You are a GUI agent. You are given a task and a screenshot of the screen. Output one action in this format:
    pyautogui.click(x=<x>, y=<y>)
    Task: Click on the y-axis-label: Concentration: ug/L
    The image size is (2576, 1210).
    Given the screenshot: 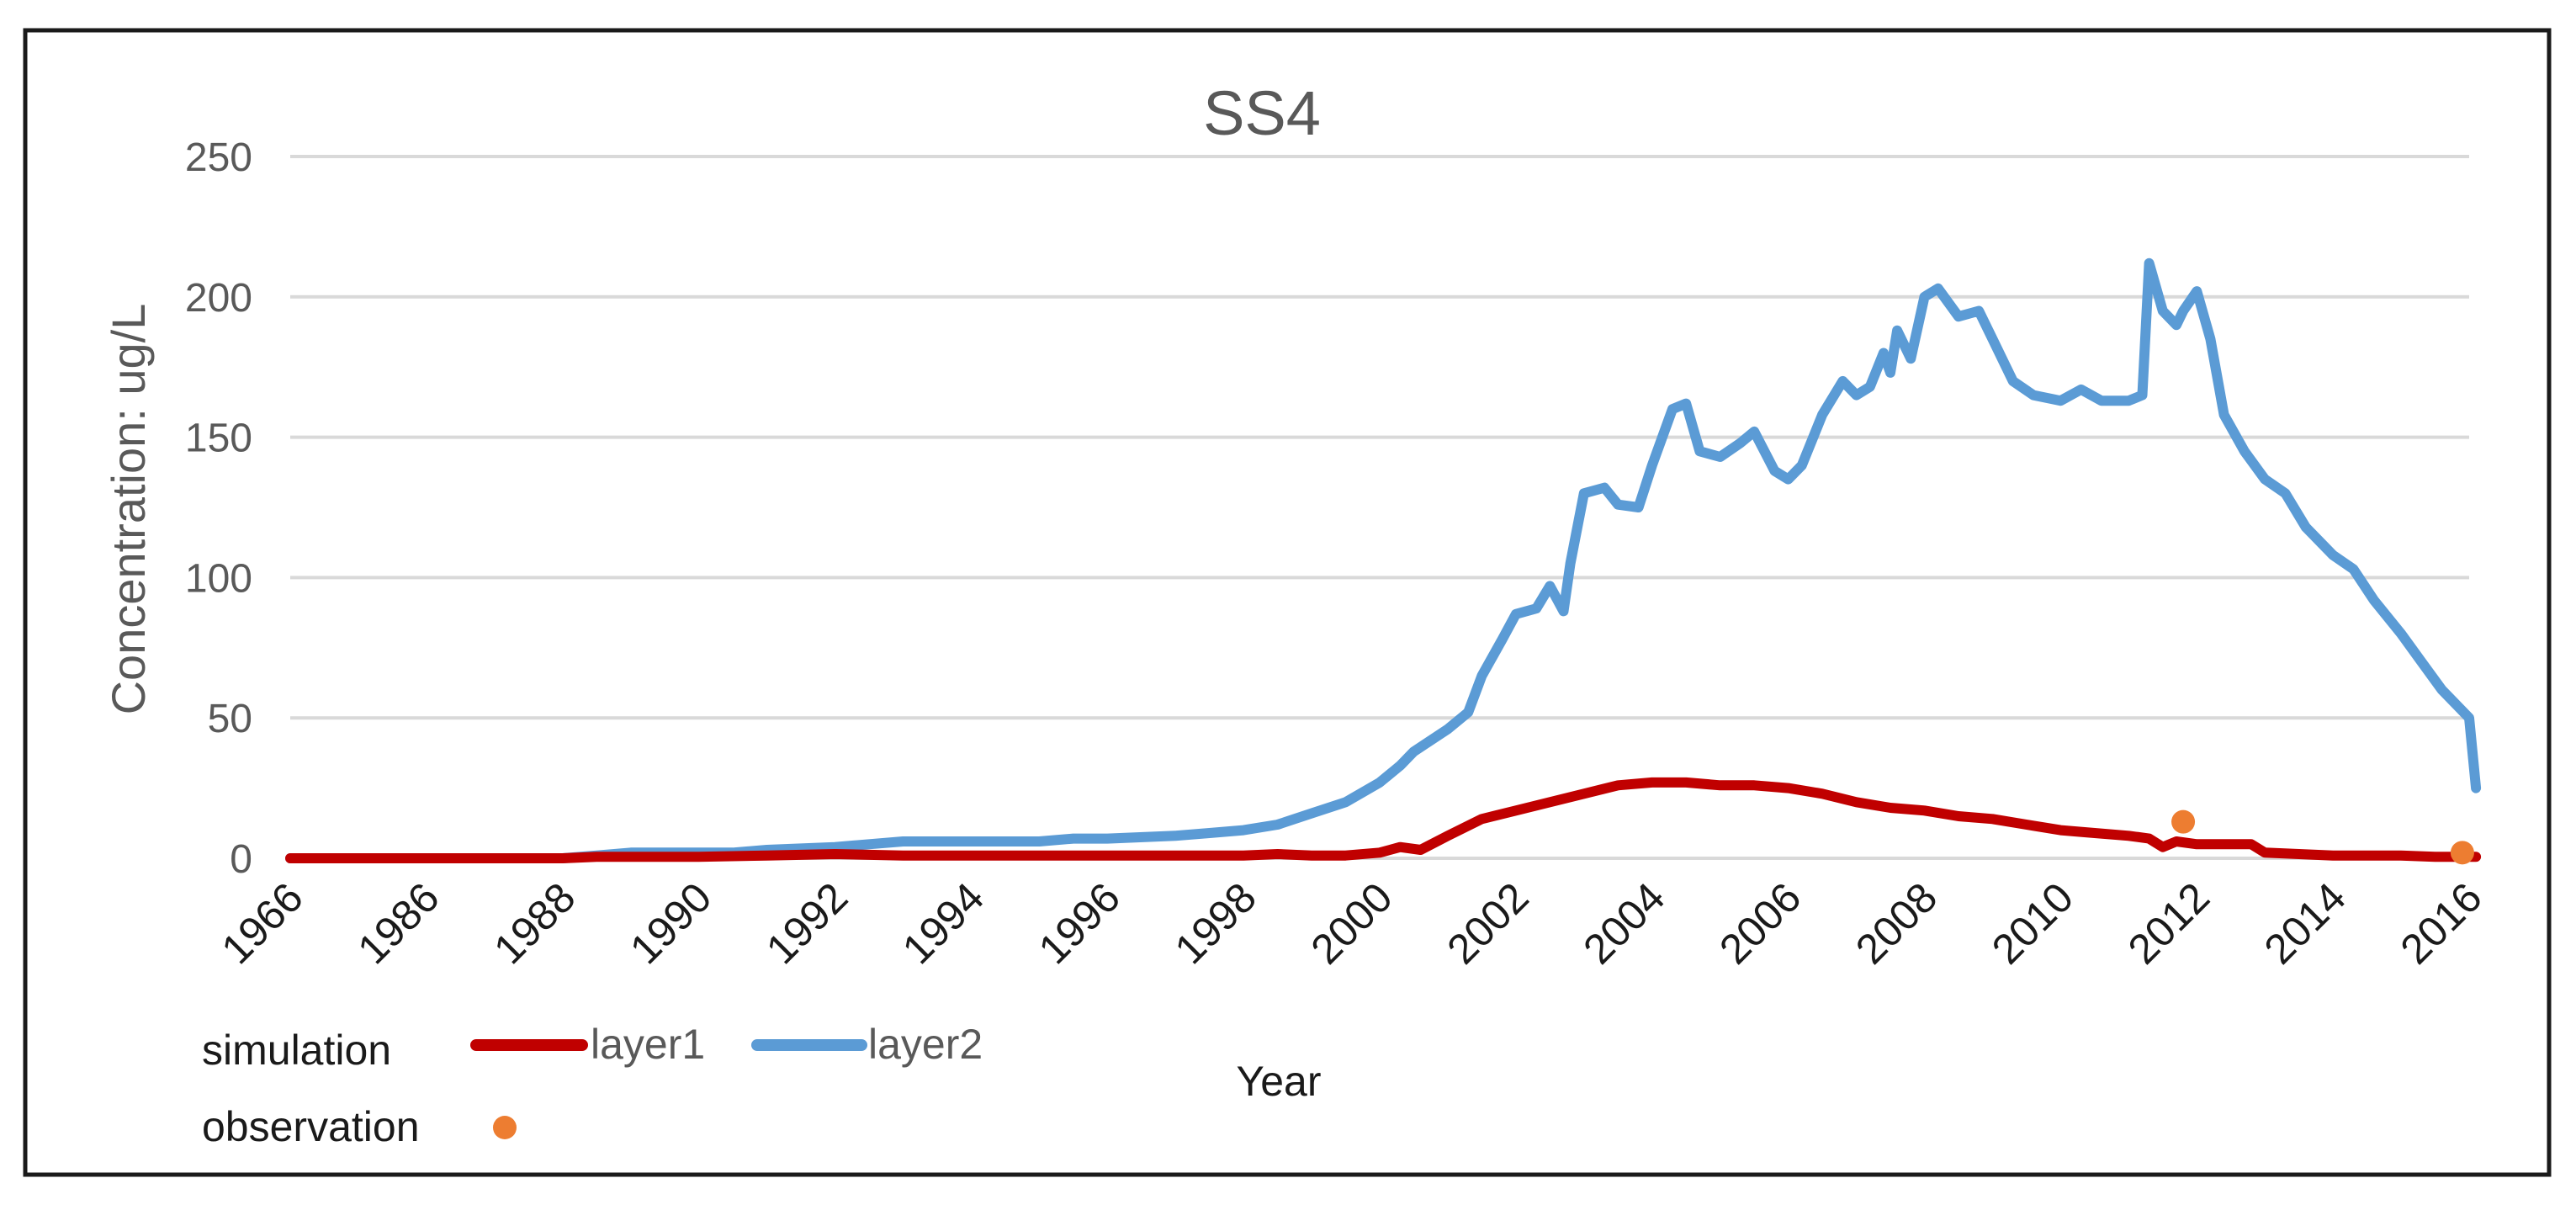 What is the action you would take?
    pyautogui.click(x=128, y=510)
    